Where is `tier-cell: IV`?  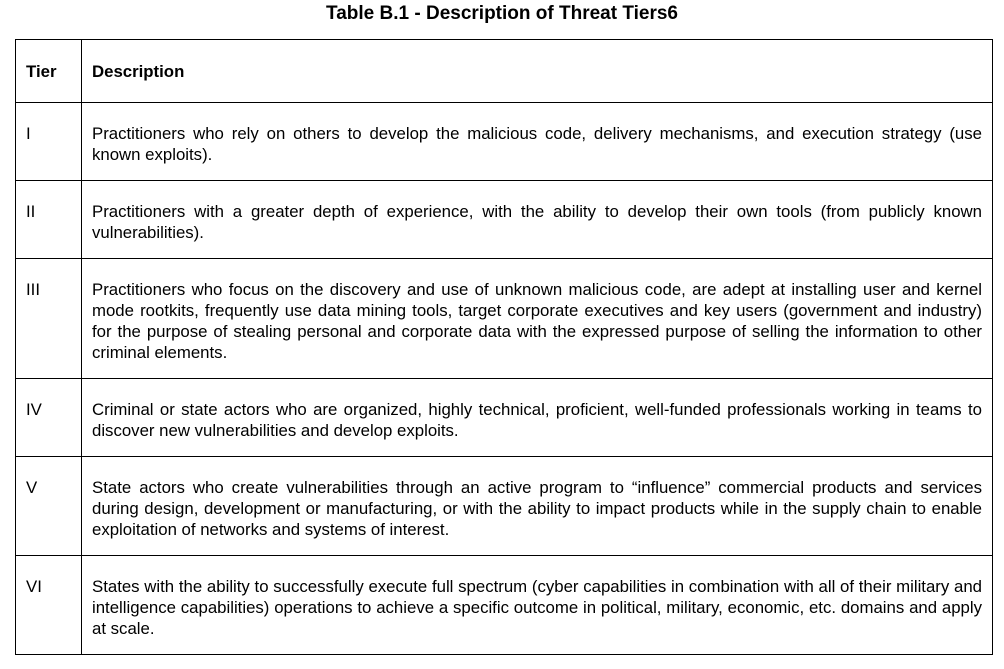 tier-cell: IV is located at coordinates (48, 417).